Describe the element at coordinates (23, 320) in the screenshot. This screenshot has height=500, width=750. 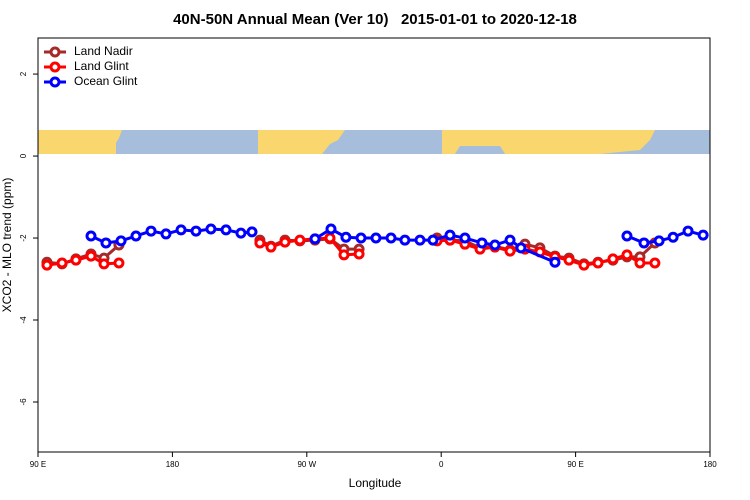
I see `y-tick-label: -4` at that location.